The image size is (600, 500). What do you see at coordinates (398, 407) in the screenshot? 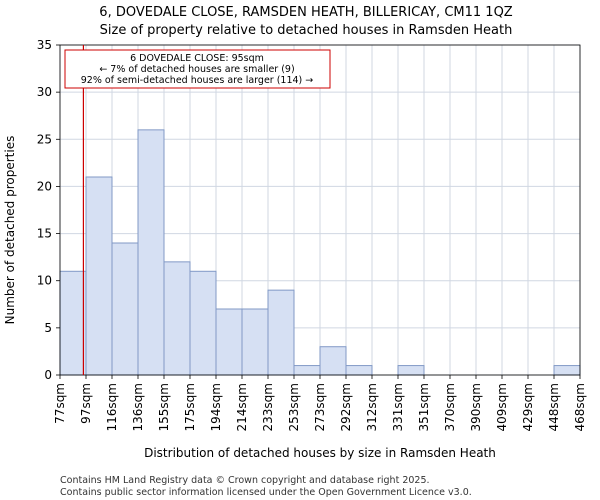
I see `x-tick-label: 331sqm` at bounding box center [398, 407].